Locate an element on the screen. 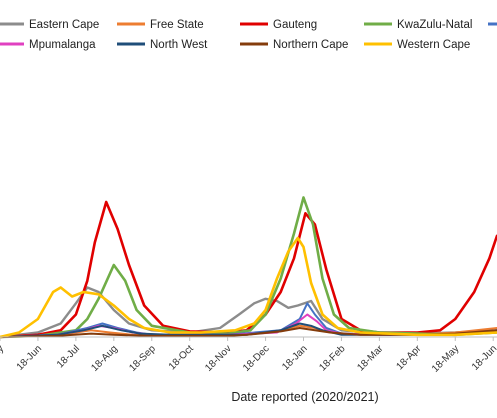 This screenshot has width=497, height=418. legend-item-gauteng: Gauteng is located at coordinates (278, 25).